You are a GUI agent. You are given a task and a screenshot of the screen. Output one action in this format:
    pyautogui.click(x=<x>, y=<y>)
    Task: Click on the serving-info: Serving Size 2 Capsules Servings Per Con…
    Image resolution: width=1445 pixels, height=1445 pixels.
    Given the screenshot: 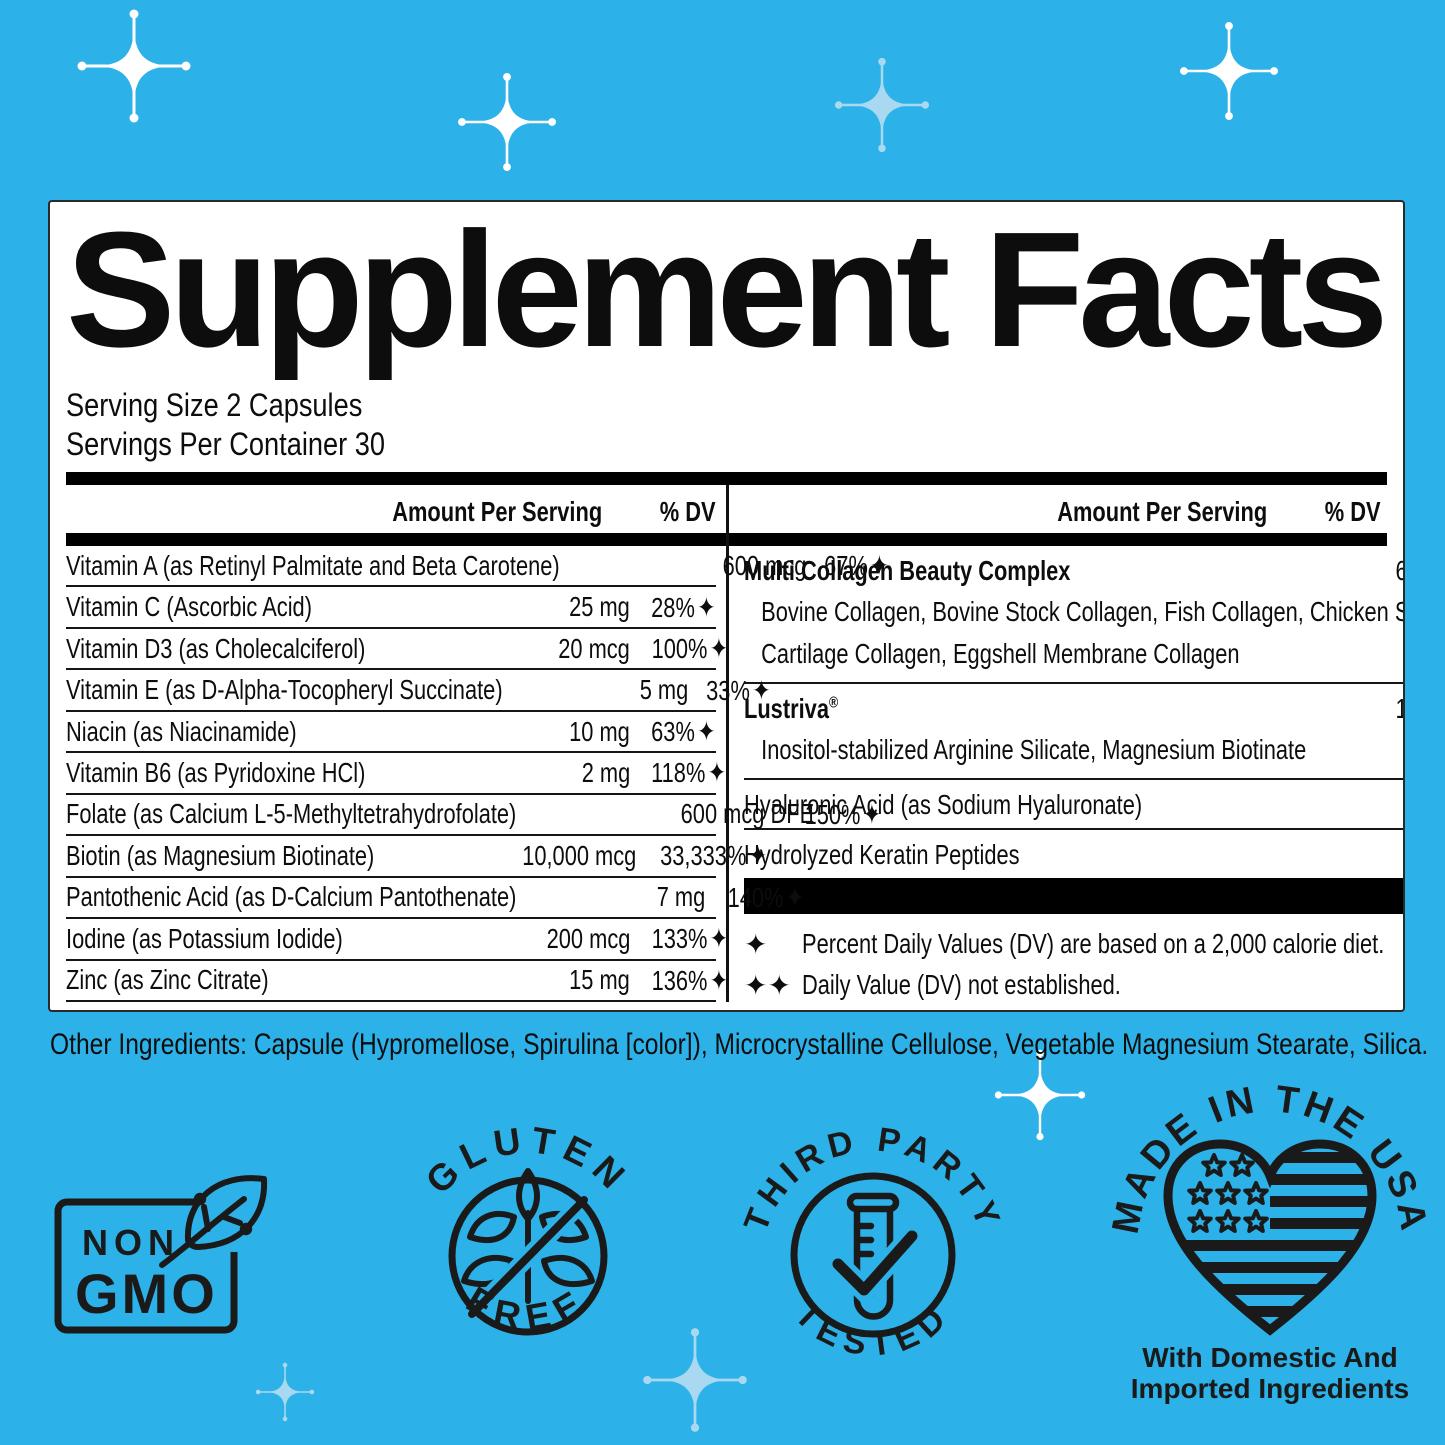 What is the action you would take?
    pyautogui.click(x=726, y=425)
    